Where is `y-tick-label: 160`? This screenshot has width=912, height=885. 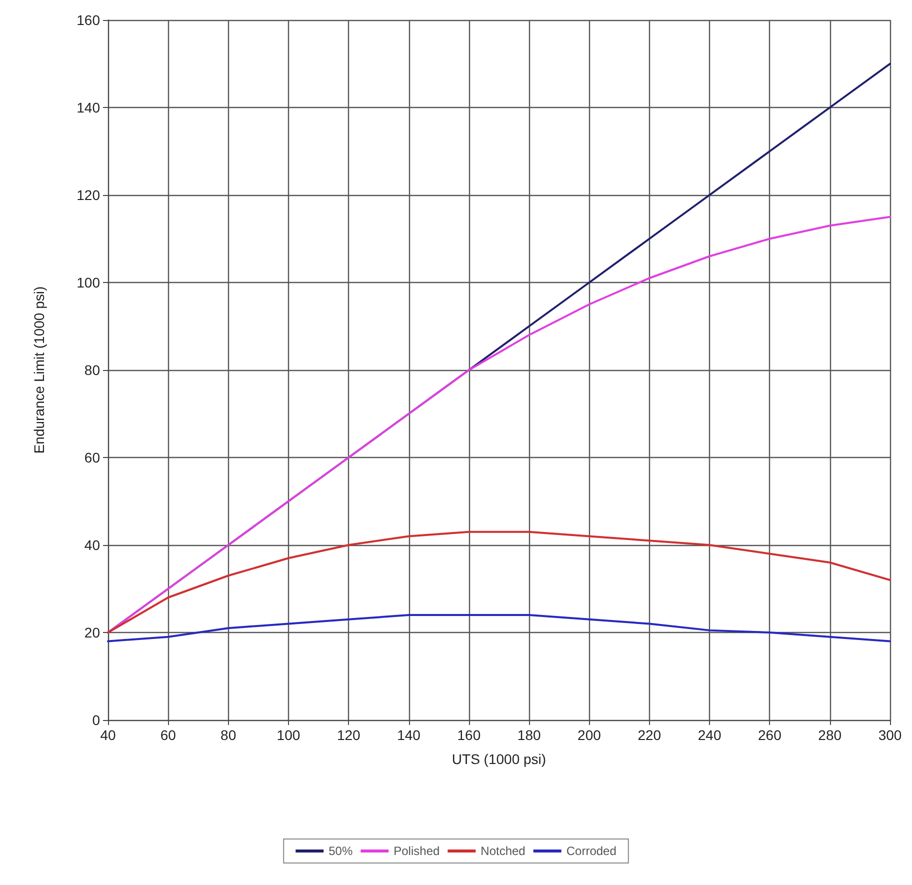
y-tick-label: 160 is located at coordinates (88, 20).